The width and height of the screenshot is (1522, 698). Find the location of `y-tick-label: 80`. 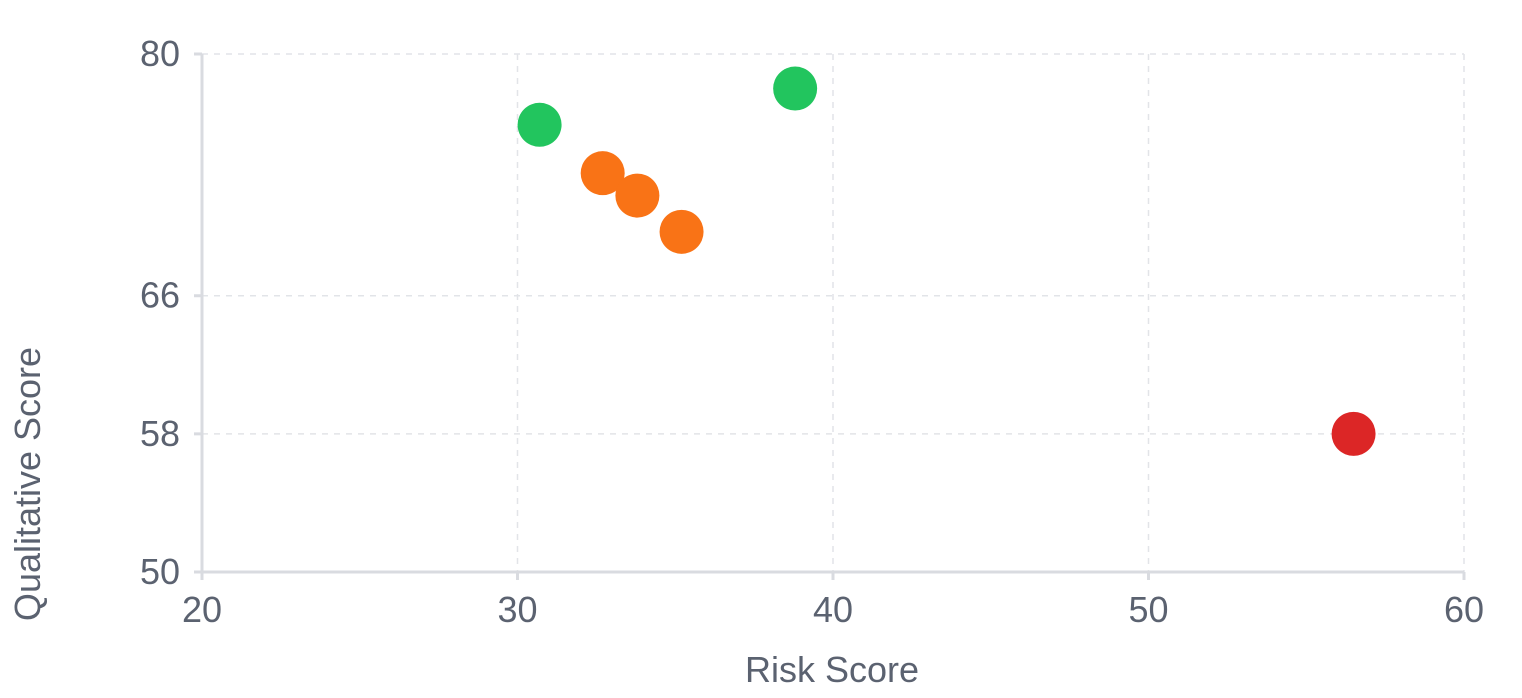

y-tick-label: 80 is located at coordinates (160, 53).